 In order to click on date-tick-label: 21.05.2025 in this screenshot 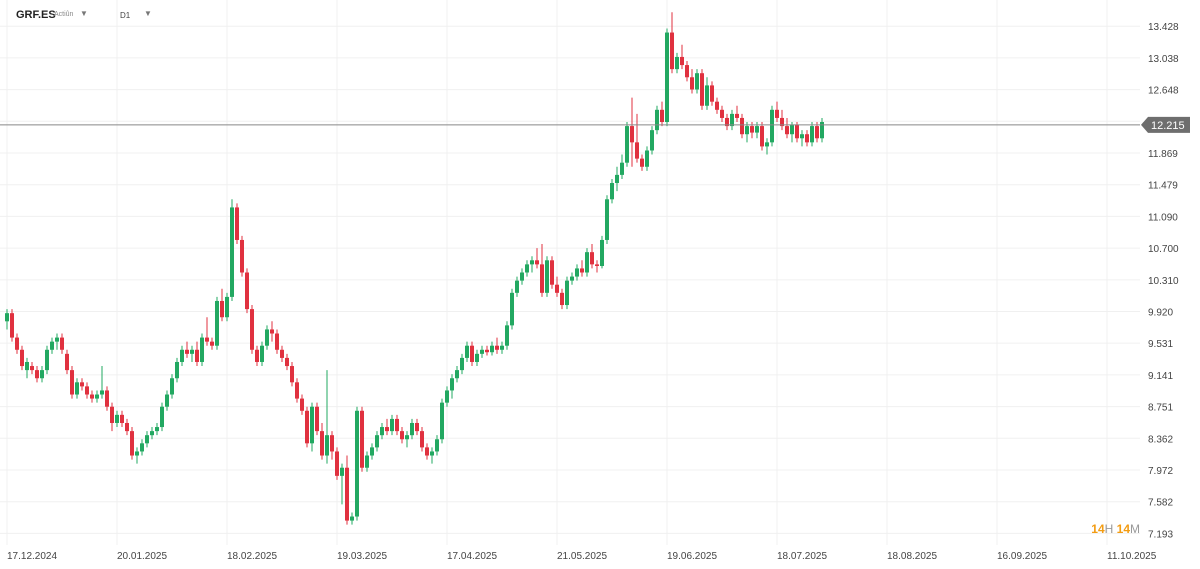, I will do `click(582, 556)`.